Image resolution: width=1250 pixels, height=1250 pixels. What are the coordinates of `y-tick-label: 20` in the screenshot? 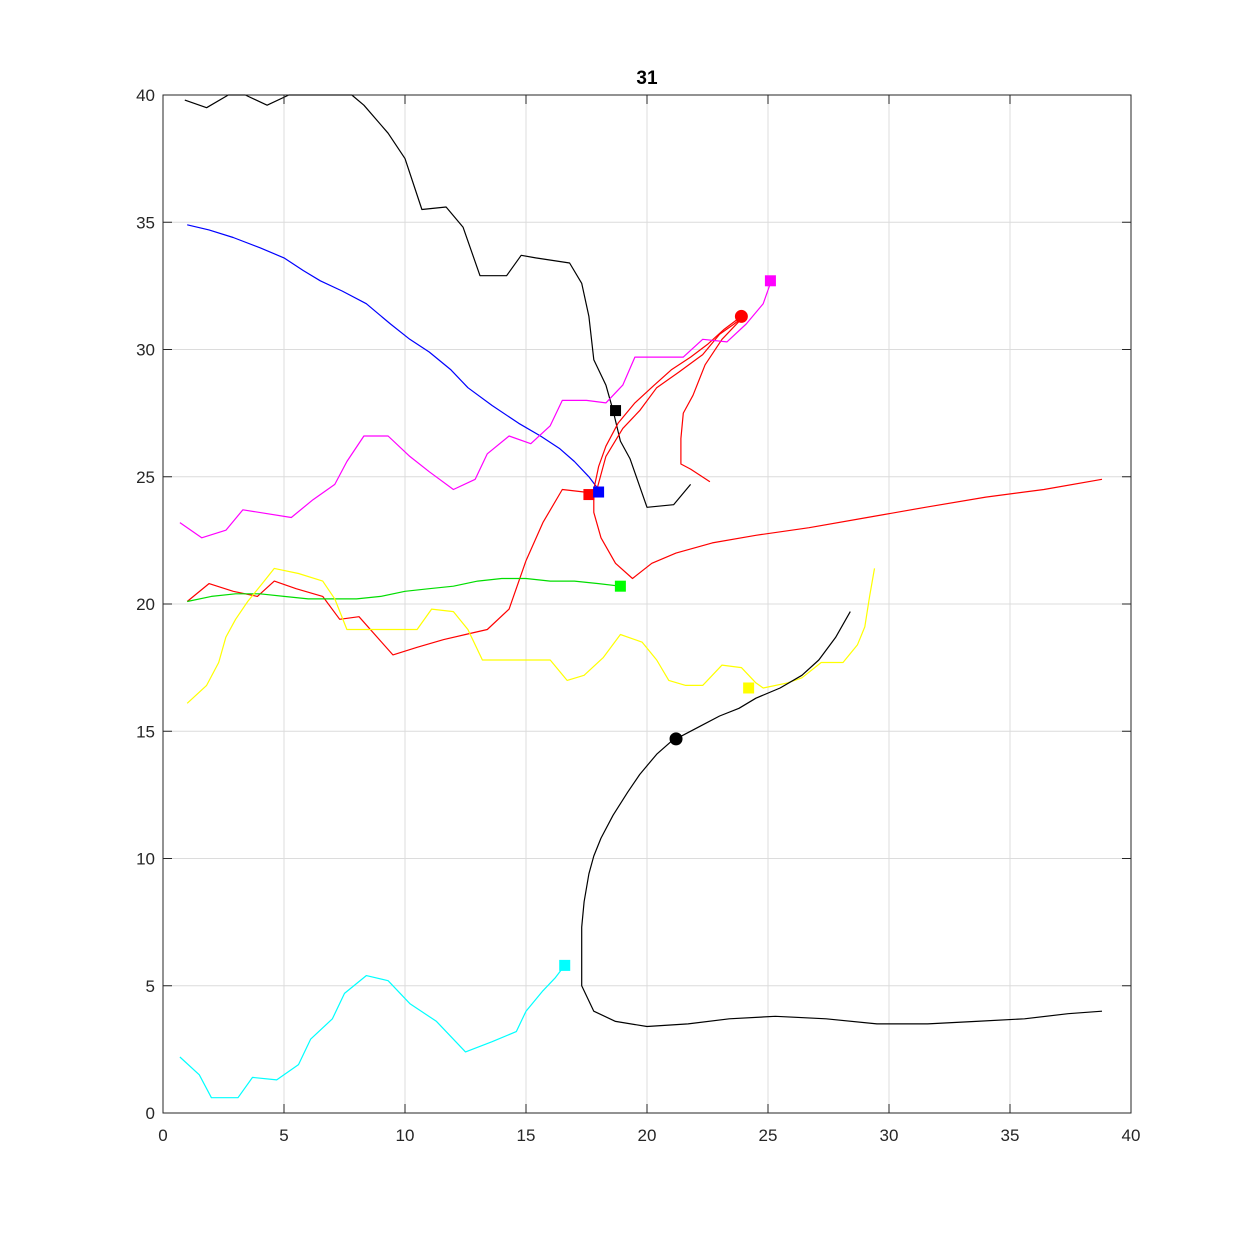 It's located at (145, 604).